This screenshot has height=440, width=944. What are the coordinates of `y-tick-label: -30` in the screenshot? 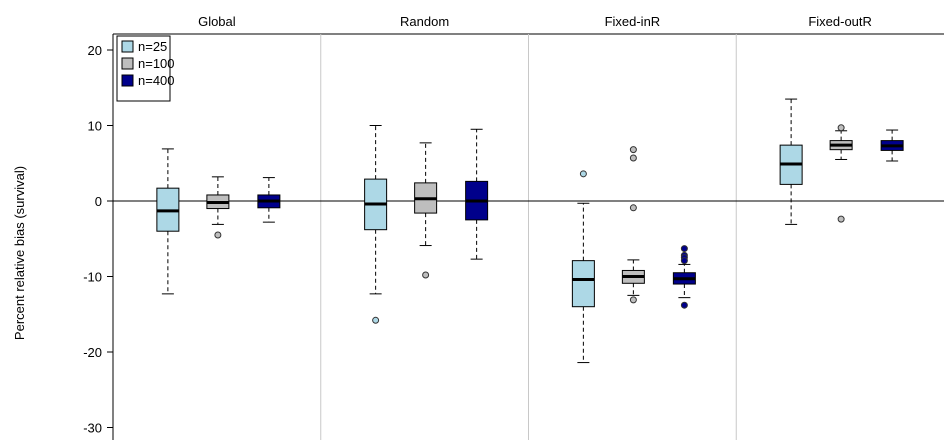 It's located at (92, 428).